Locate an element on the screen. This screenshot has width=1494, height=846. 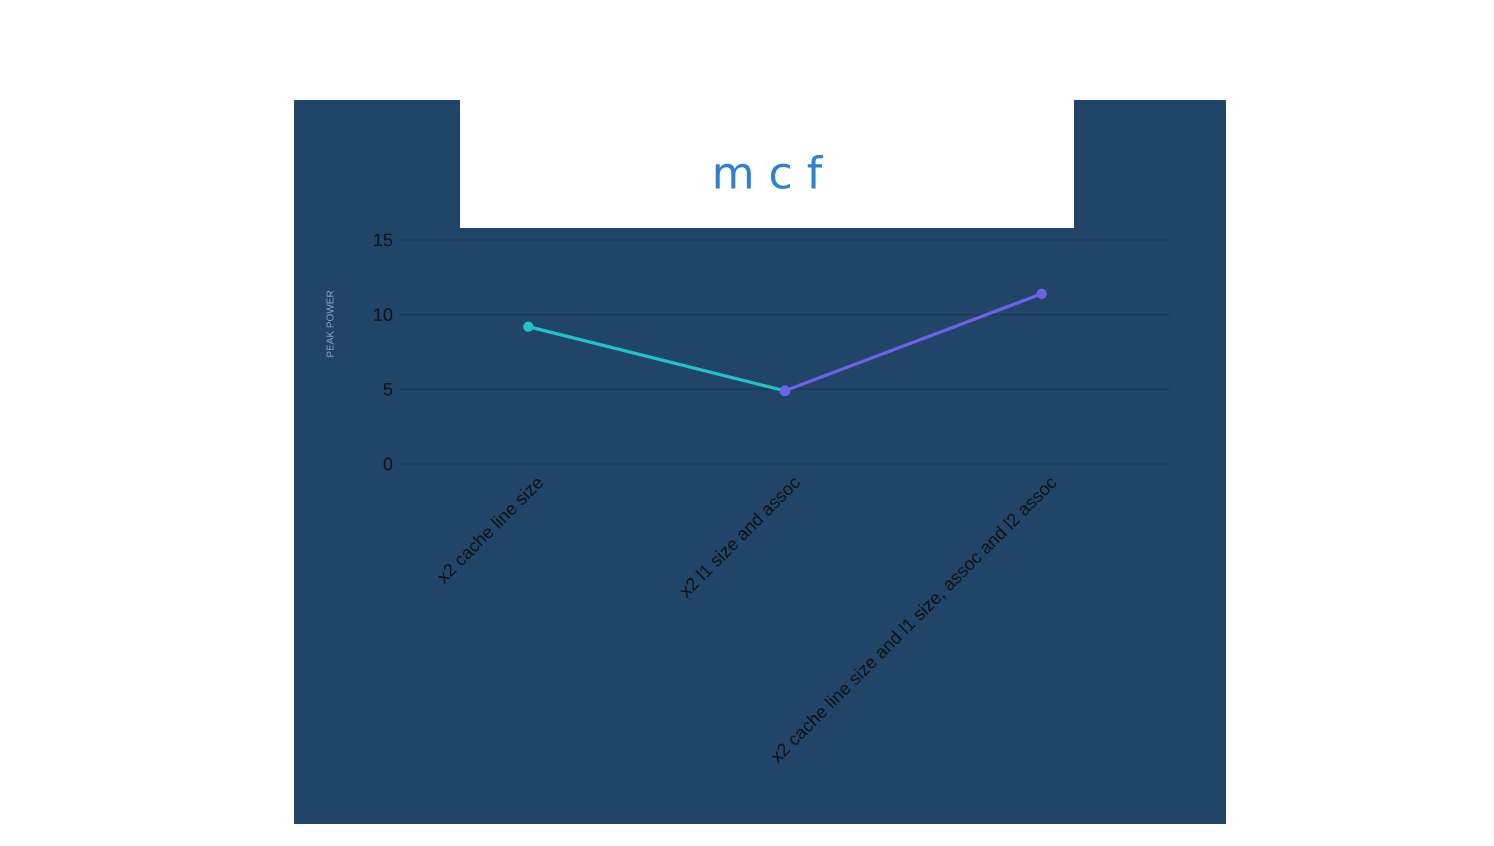
chart-title: m c f is located at coordinates (769, 172).